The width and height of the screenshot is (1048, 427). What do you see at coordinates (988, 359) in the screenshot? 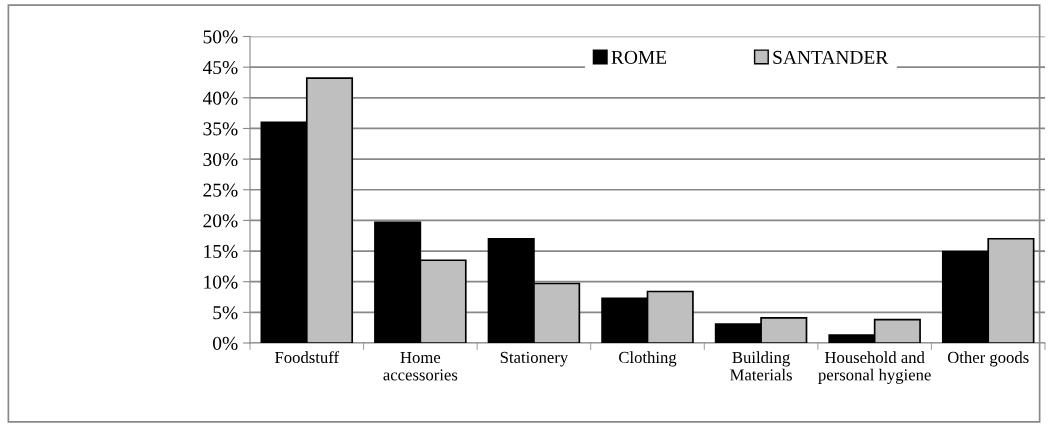
I see `x-tick-label: Other goods` at bounding box center [988, 359].